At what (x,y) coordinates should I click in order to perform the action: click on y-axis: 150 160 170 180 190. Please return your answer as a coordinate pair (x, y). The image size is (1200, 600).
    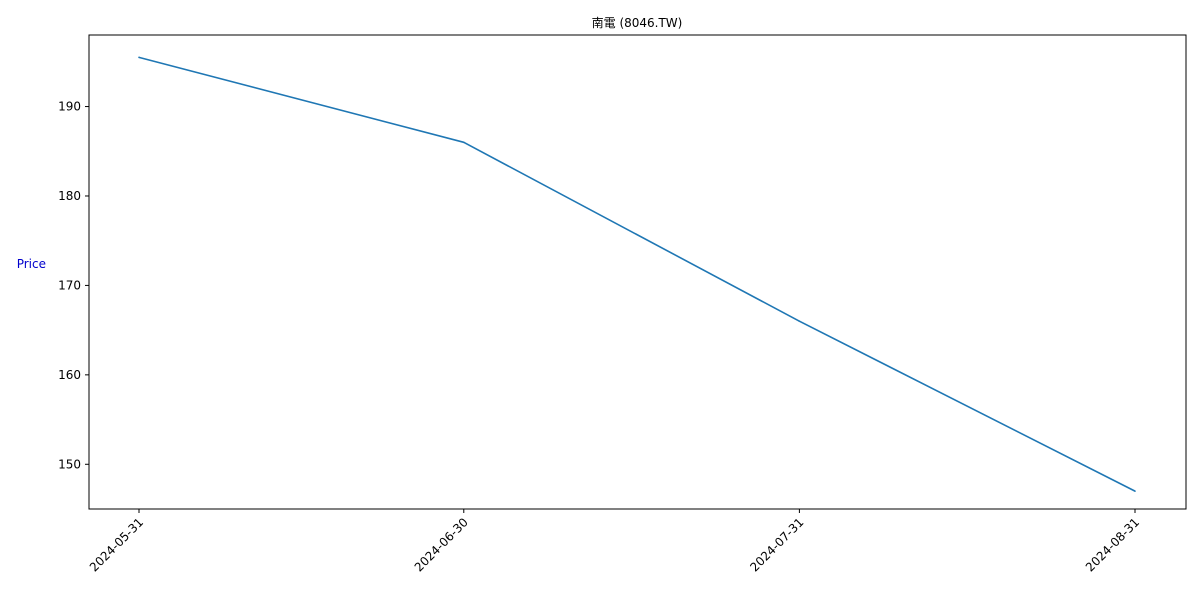
    Looking at the image, I should click on (73, 285).